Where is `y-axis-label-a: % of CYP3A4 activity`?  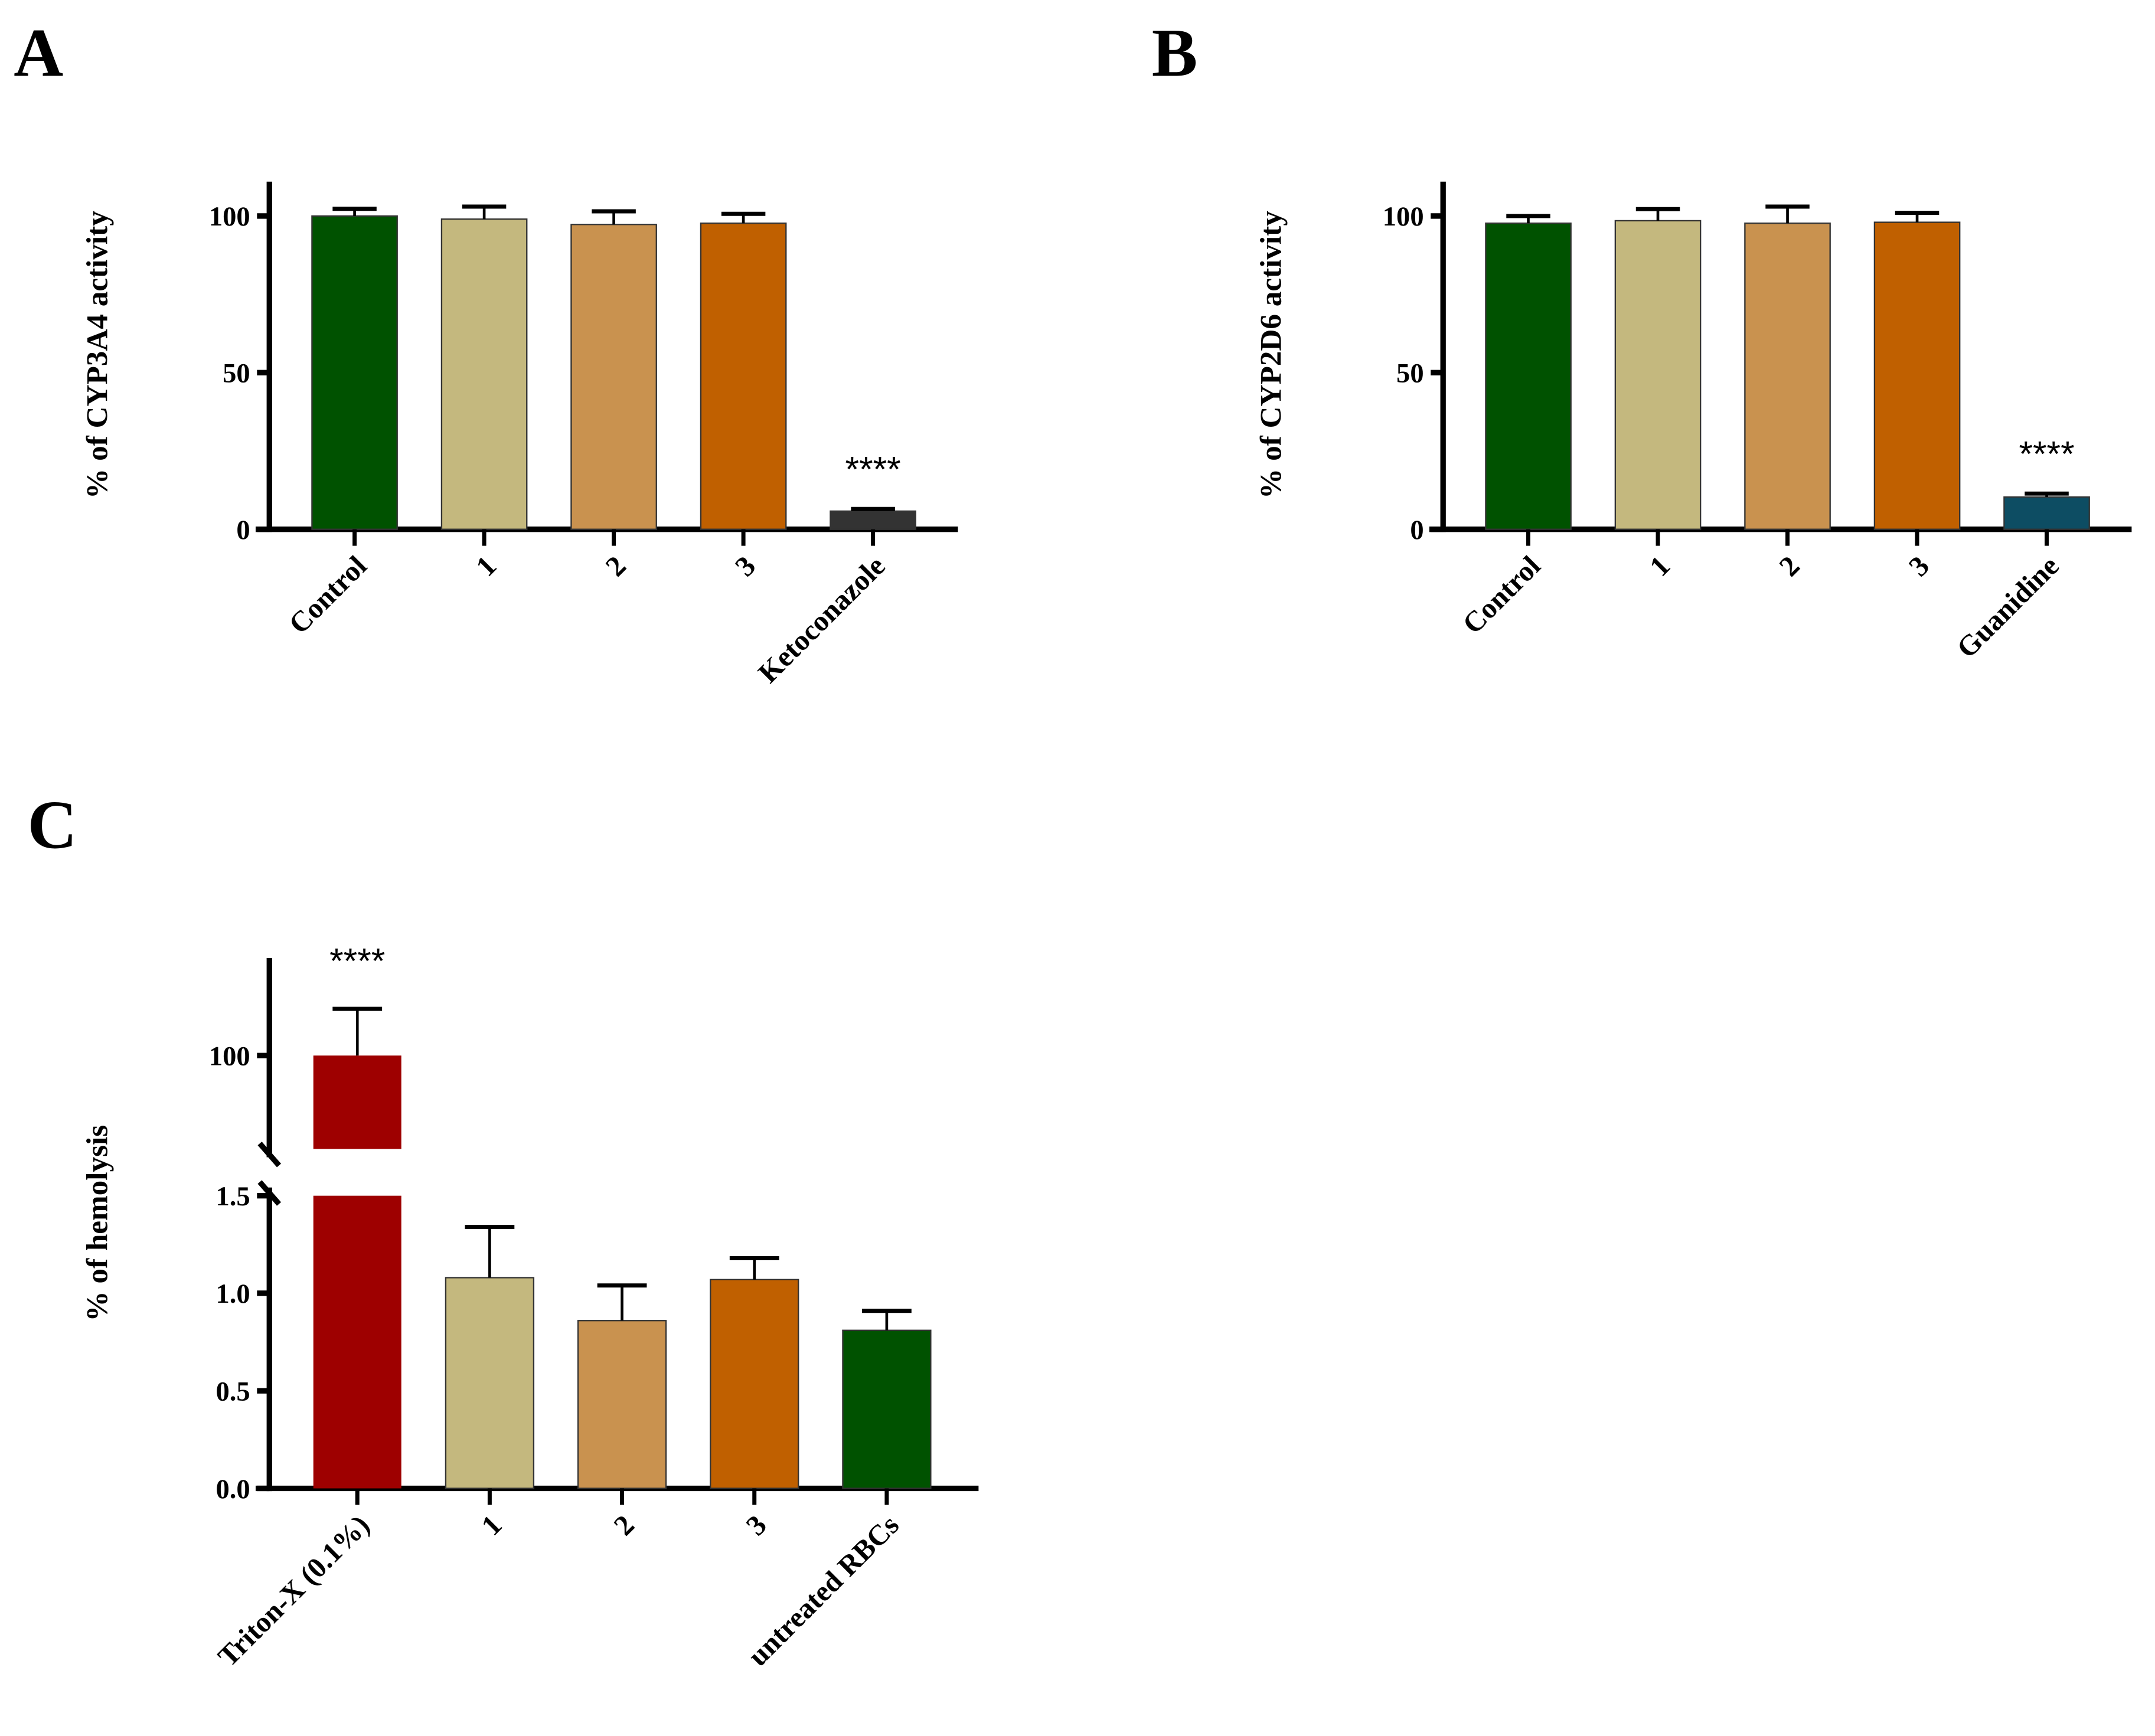
y-axis-label-a: % of CYP3A4 activity is located at coordinates (98, 355).